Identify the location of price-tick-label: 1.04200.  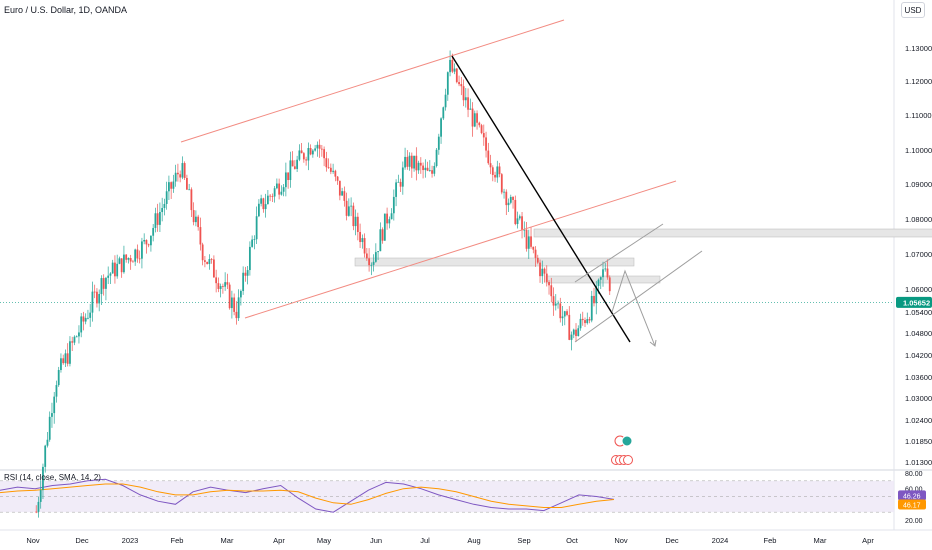
(918, 355).